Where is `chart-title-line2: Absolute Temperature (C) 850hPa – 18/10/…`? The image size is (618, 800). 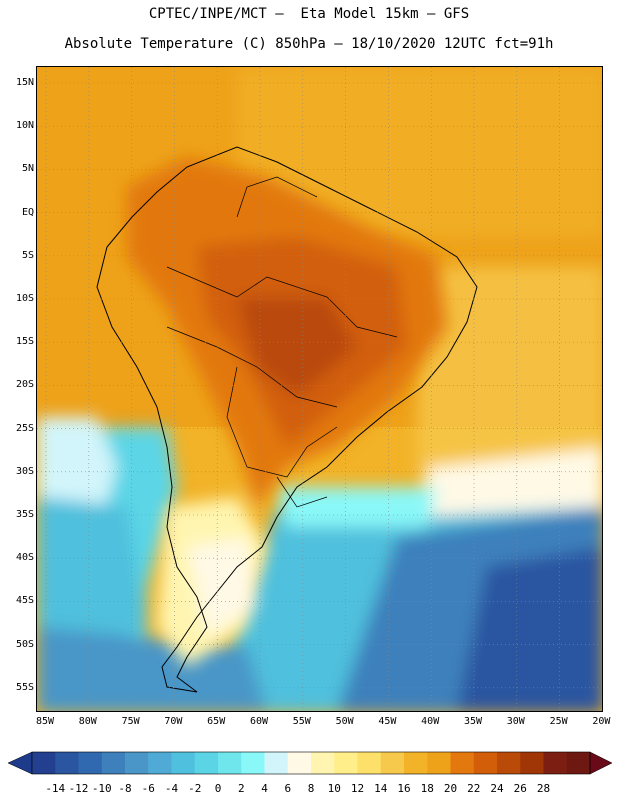 chart-title-line2: Absolute Temperature (C) 850hPa – 18/10/… is located at coordinates (309, 44).